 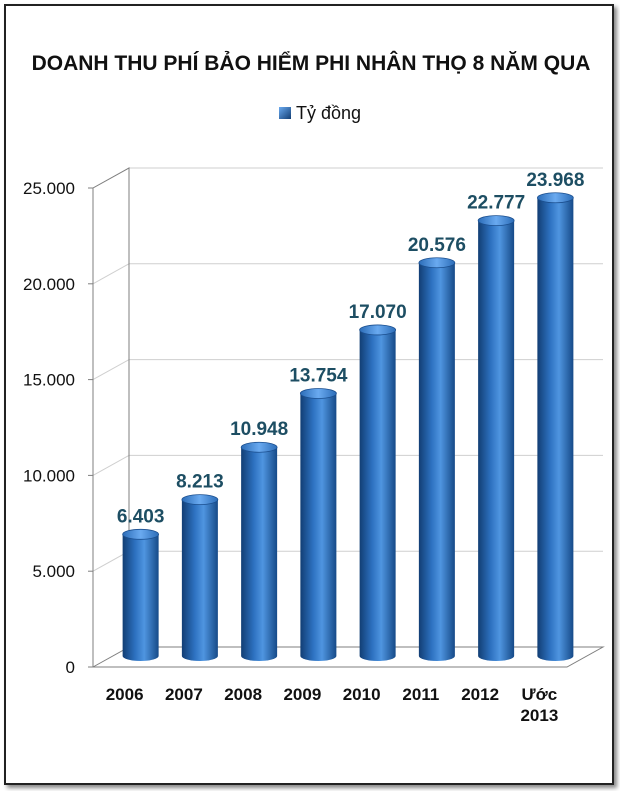 What do you see at coordinates (348, 657) in the screenshot?
I see `x-axis-floor` at bounding box center [348, 657].